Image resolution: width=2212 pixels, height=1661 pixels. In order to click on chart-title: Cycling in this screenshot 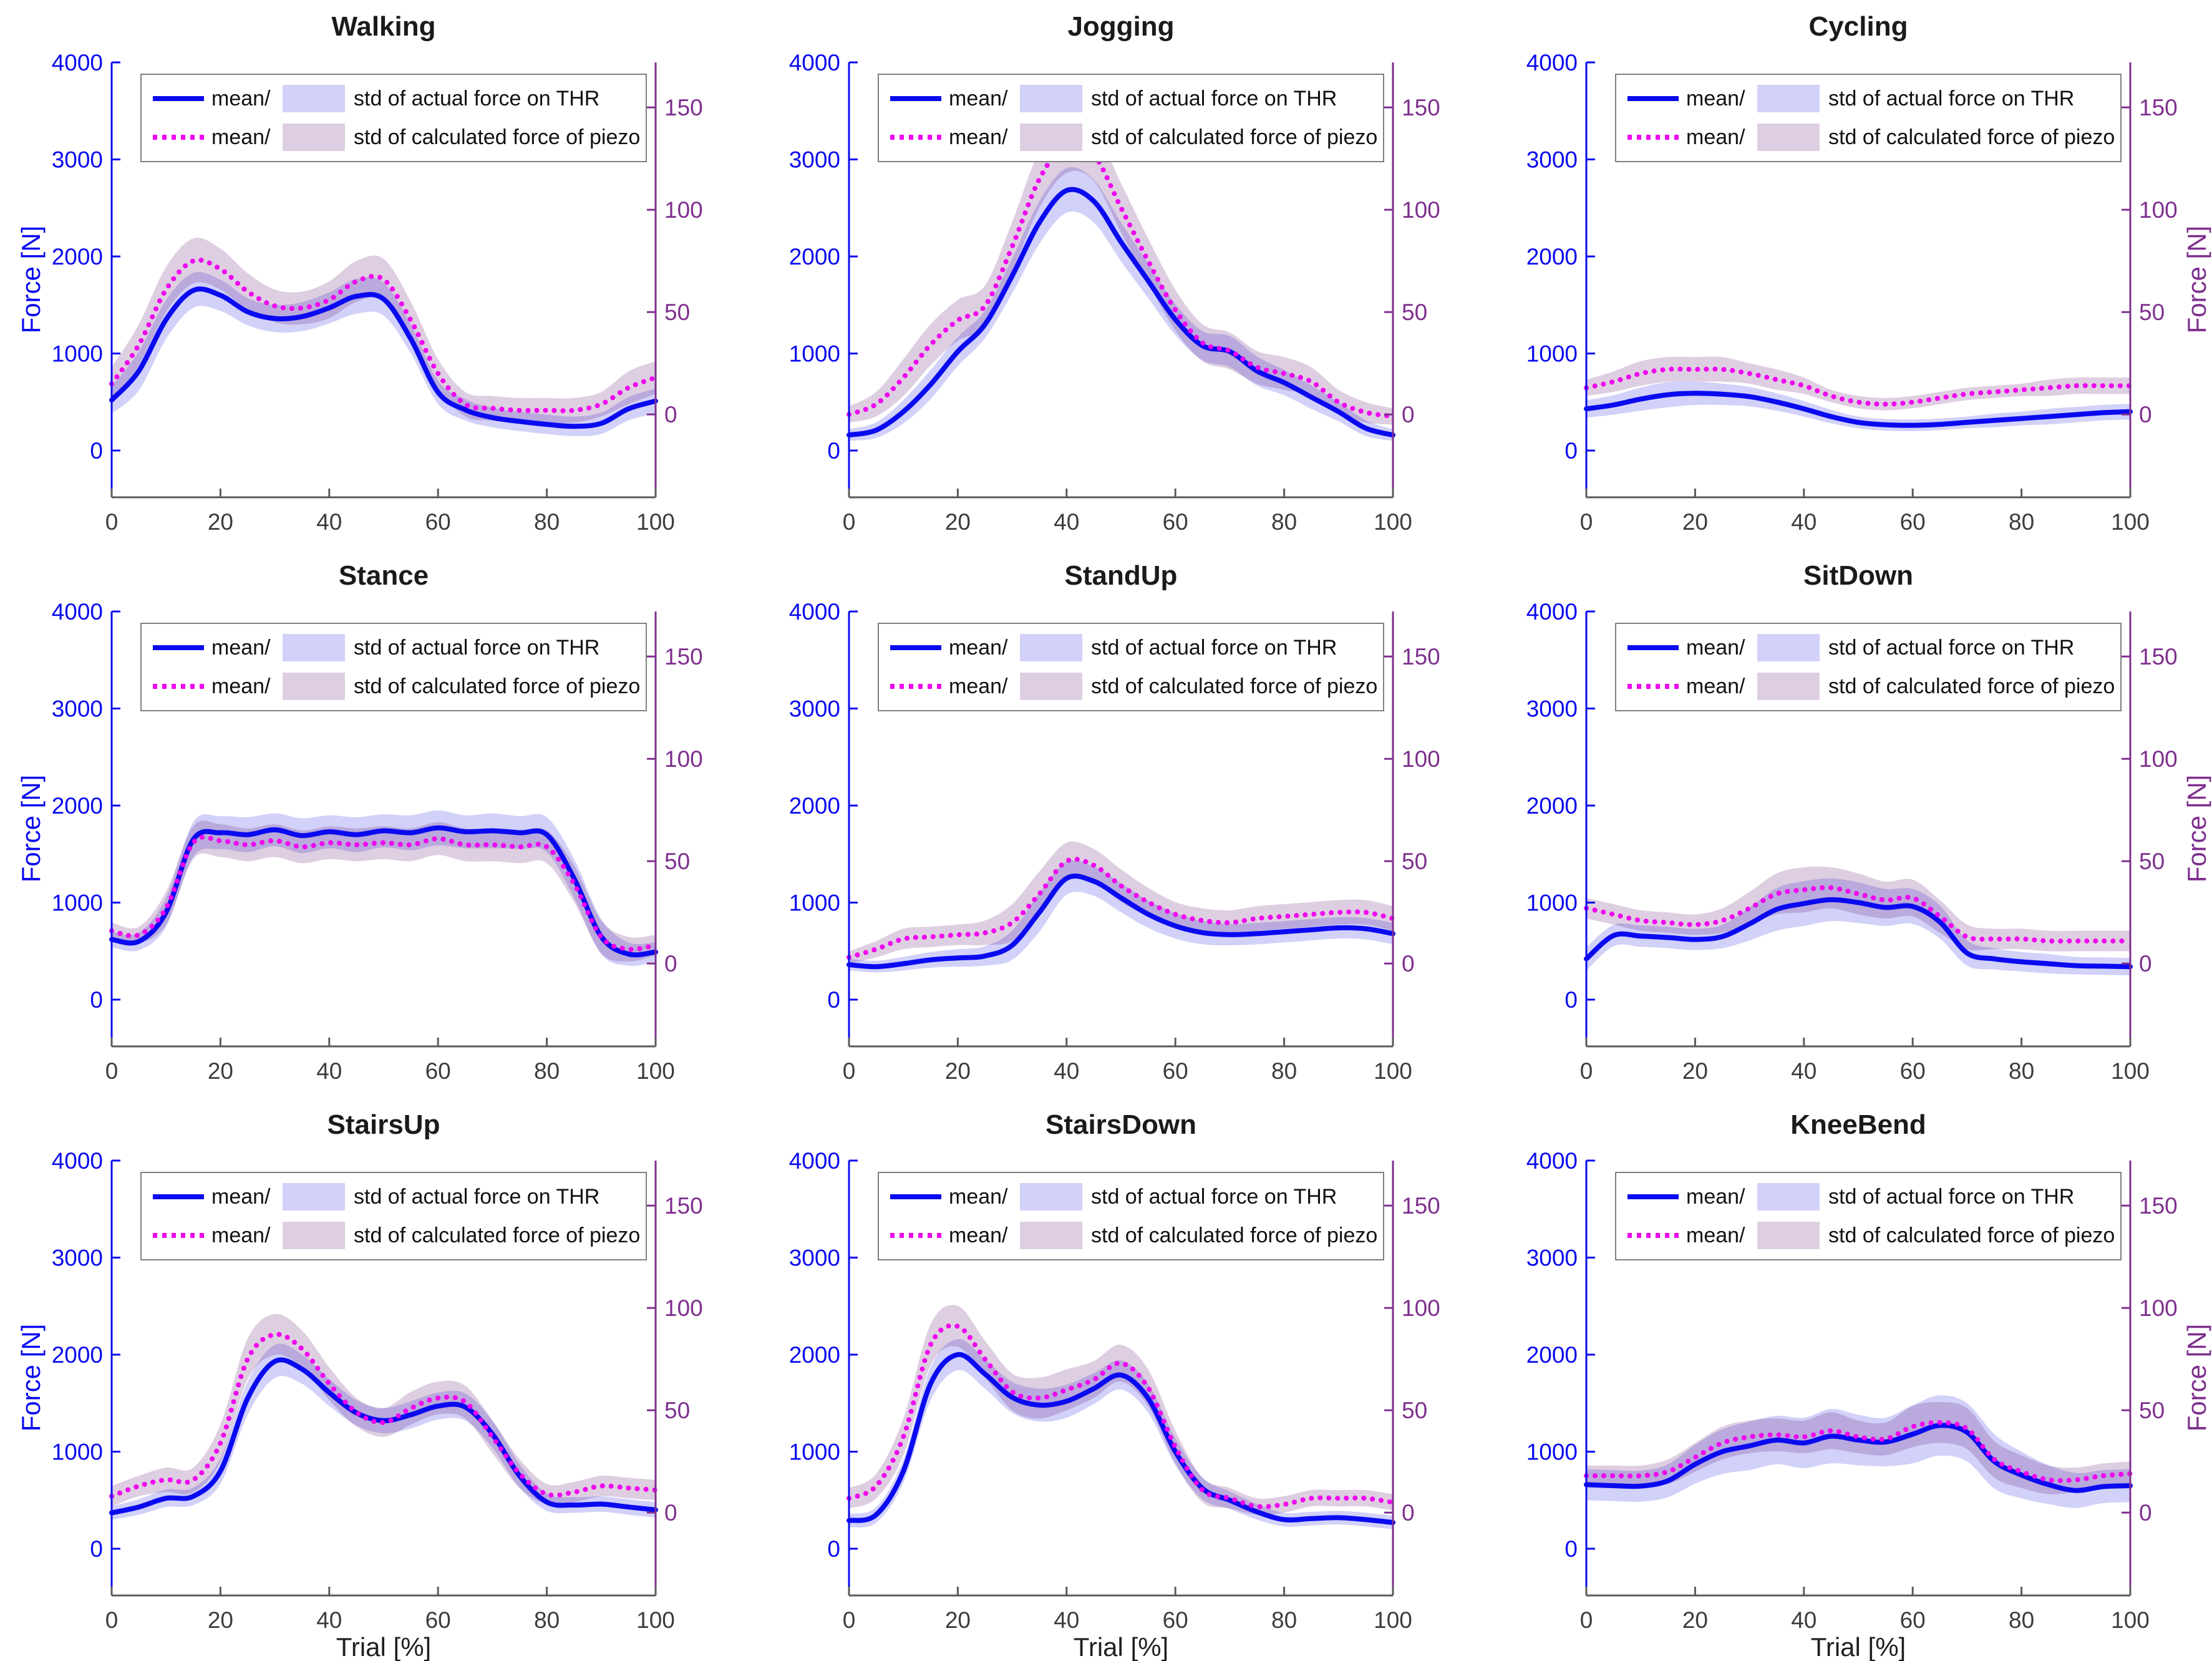, I will do `click(1858, 27)`.